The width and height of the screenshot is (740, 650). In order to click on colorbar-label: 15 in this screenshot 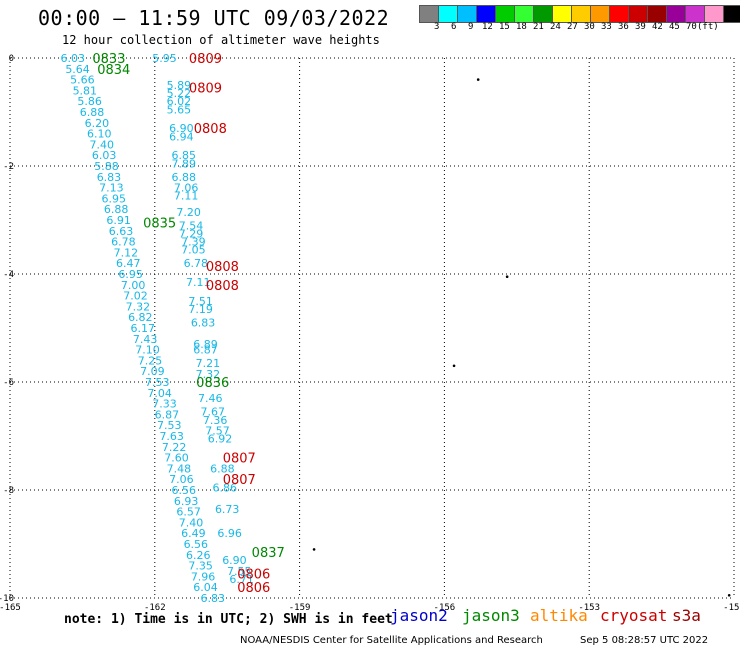, I will do `click(504, 27)`.